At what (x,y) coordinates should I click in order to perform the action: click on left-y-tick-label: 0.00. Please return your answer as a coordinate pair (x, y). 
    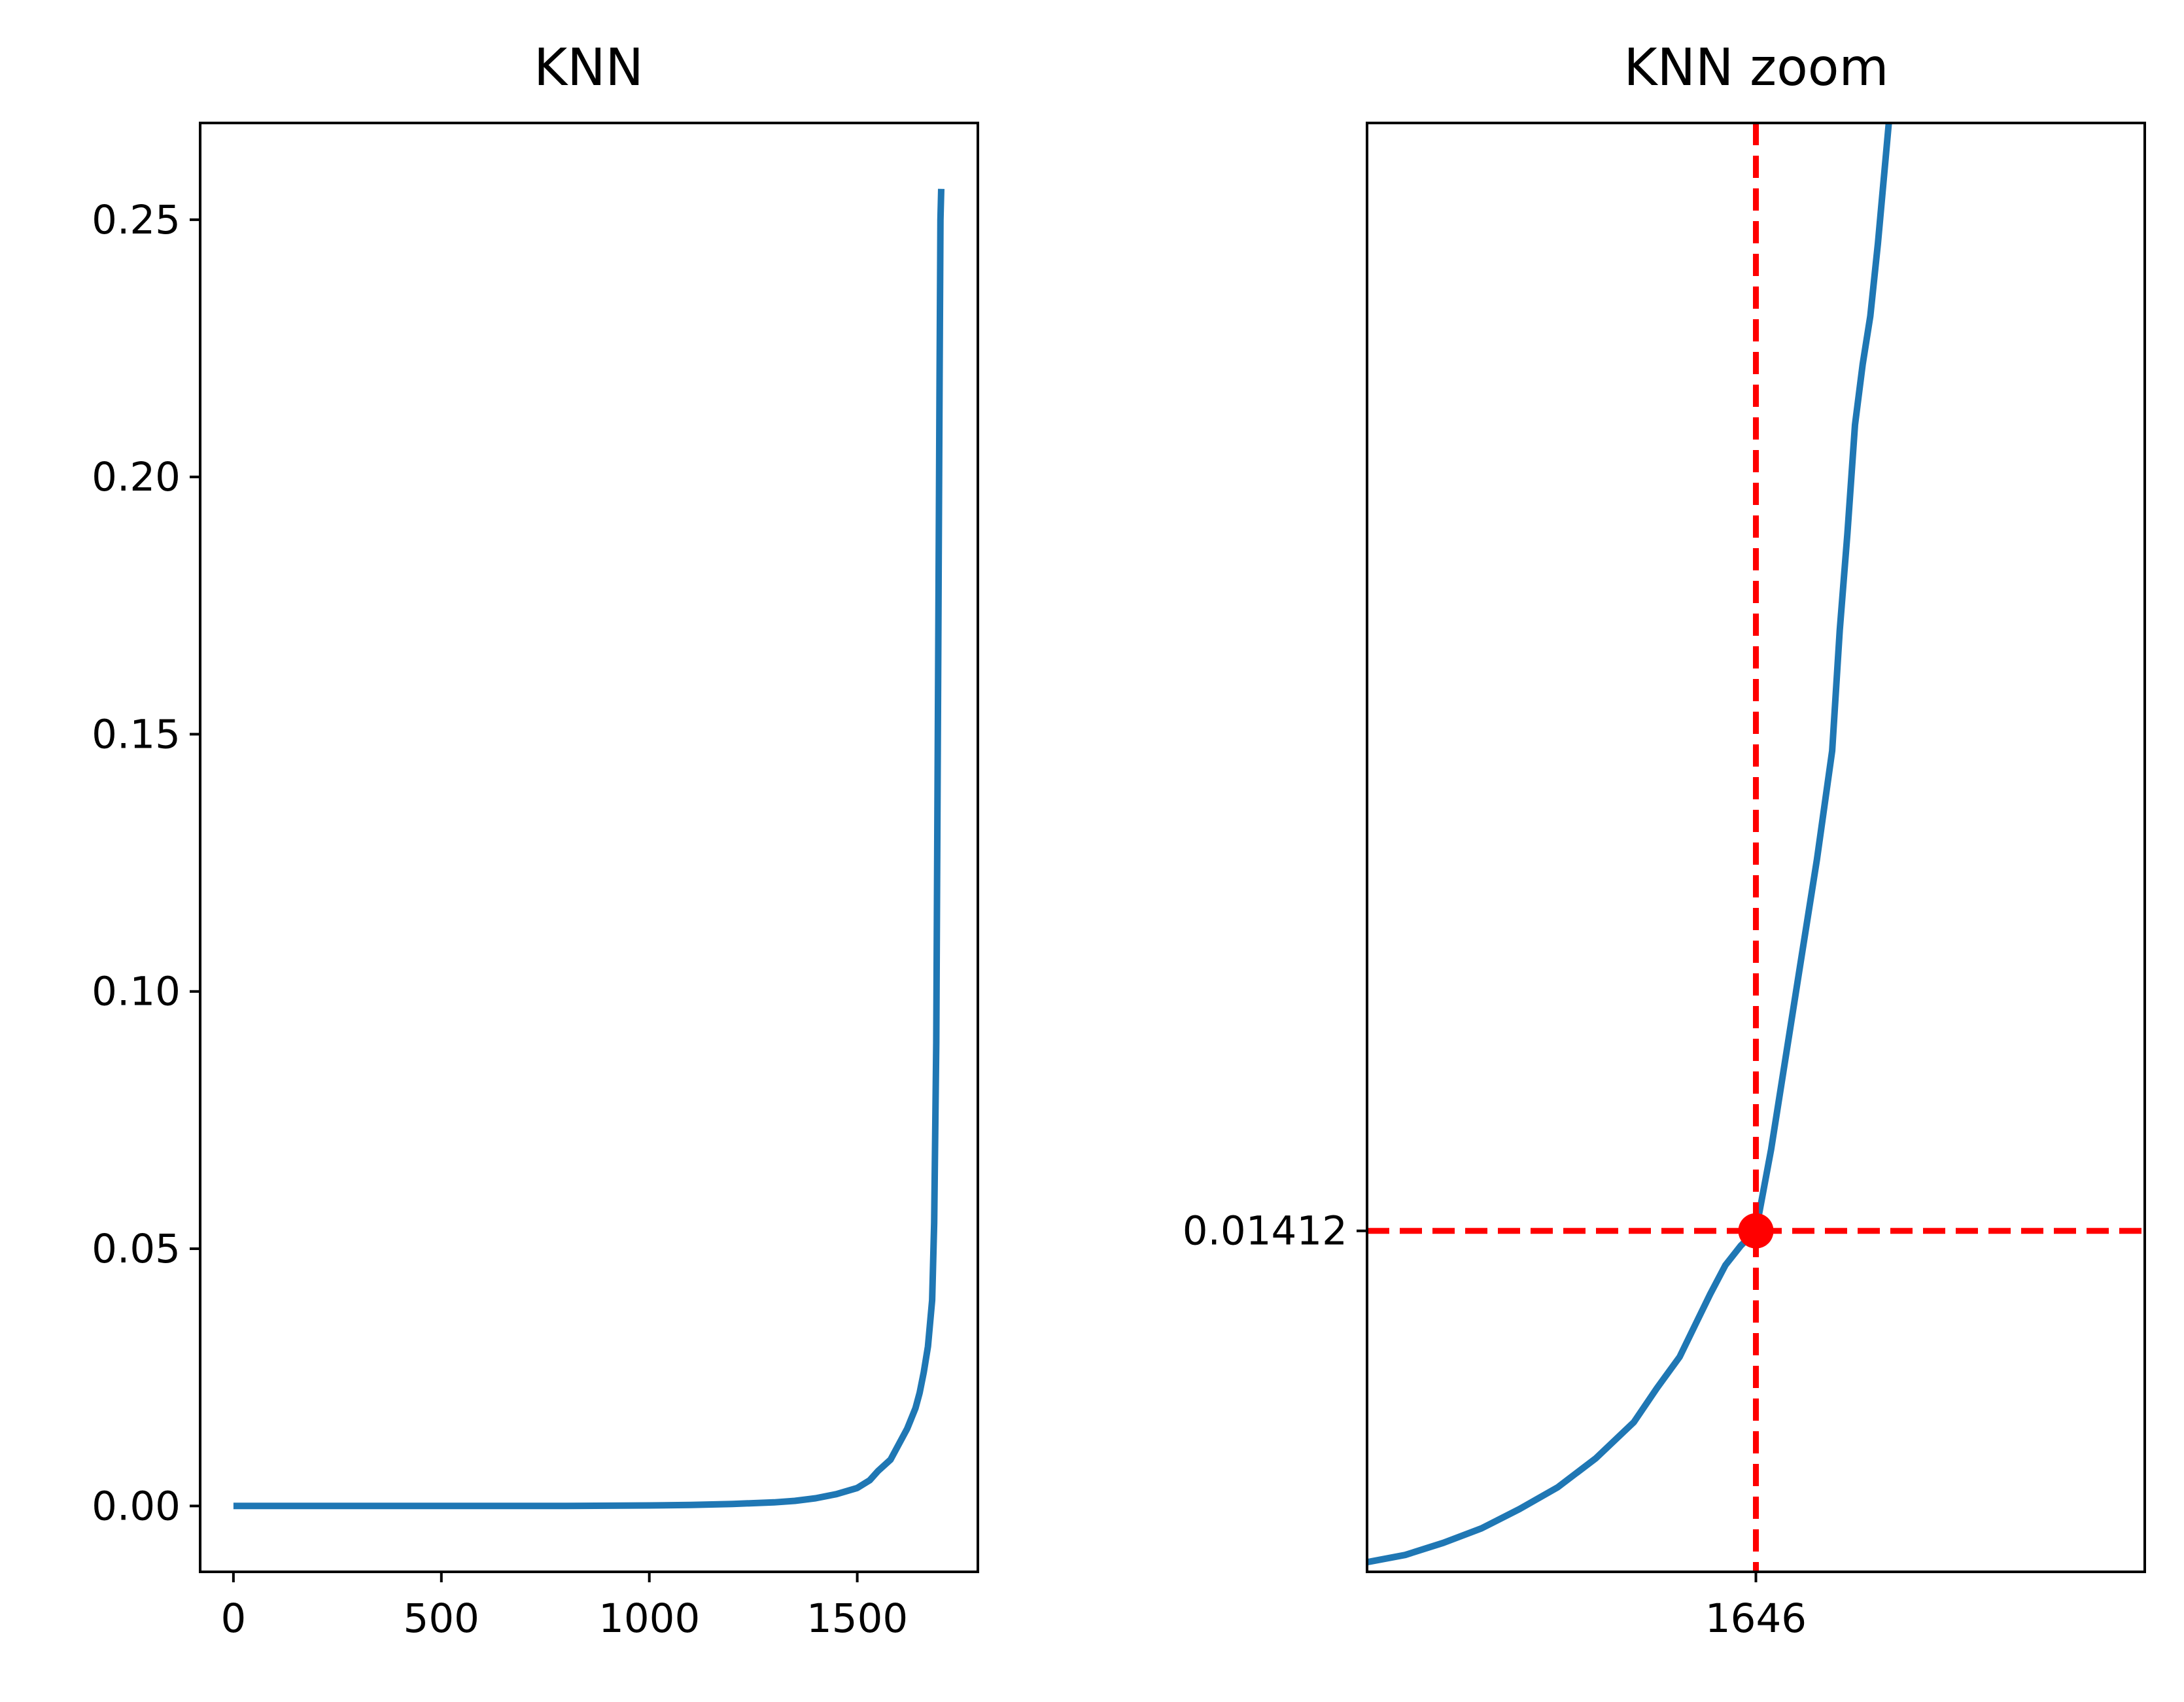
    Looking at the image, I should click on (136, 1506).